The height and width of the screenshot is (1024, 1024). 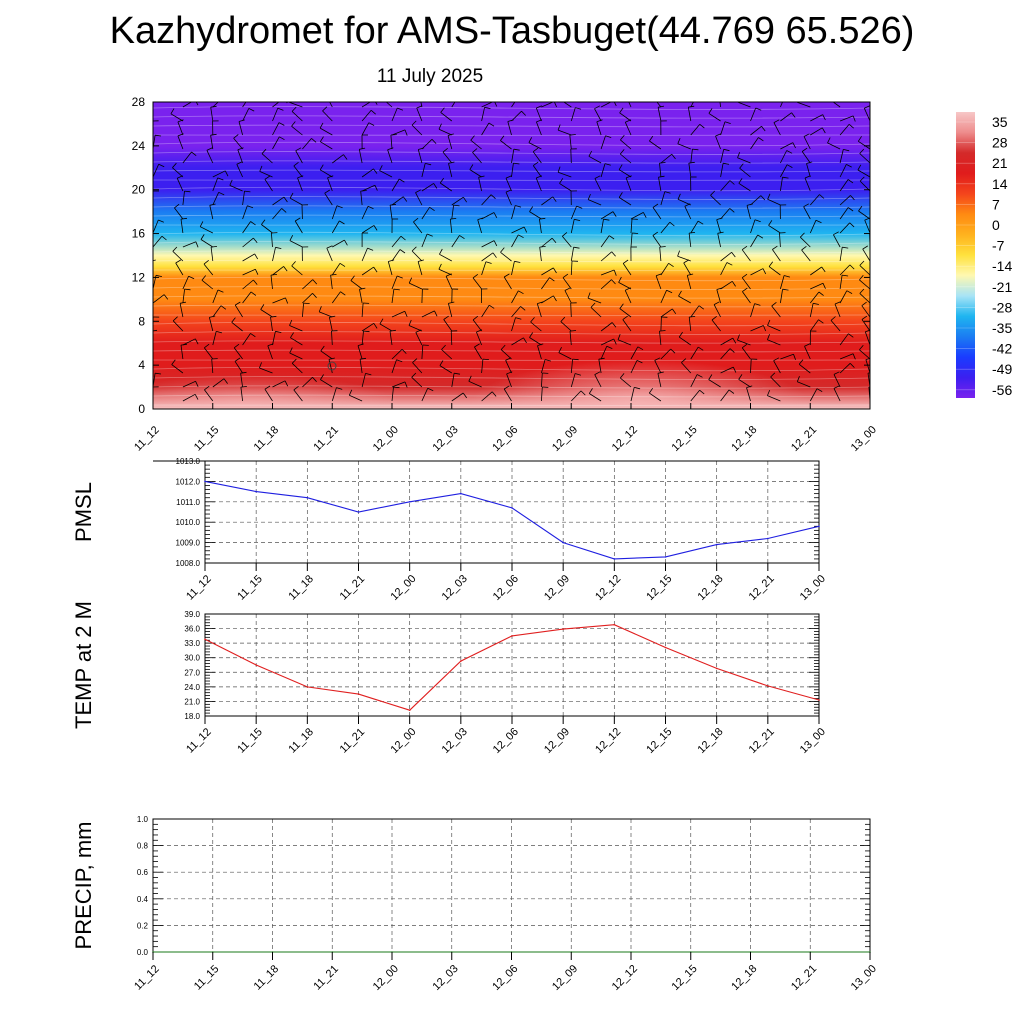 I want to click on x-tick-label: 11_15, so click(x=207, y=439).